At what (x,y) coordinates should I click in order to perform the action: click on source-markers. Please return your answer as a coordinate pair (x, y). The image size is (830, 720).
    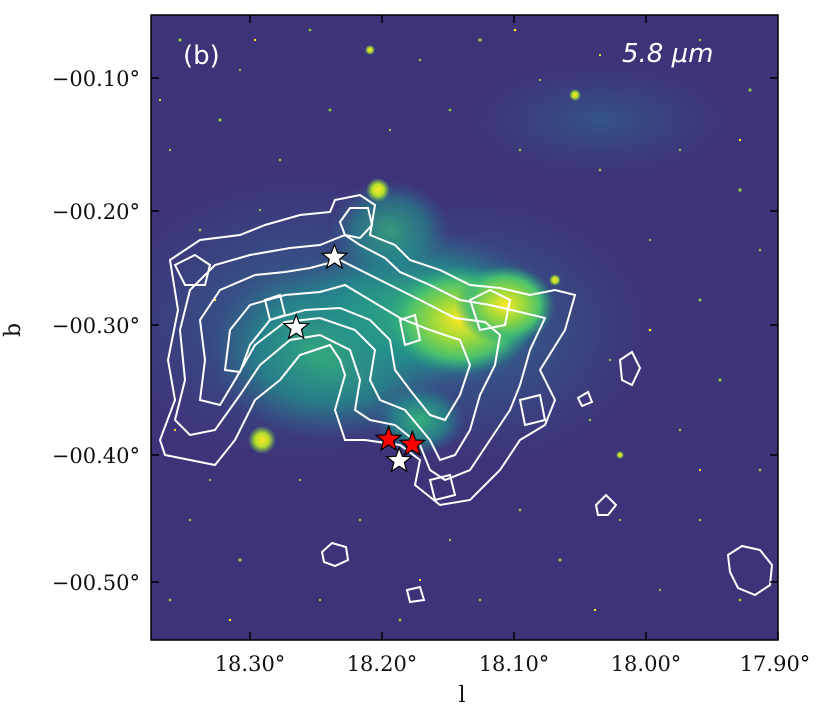
    Looking at the image, I should click on (354, 357).